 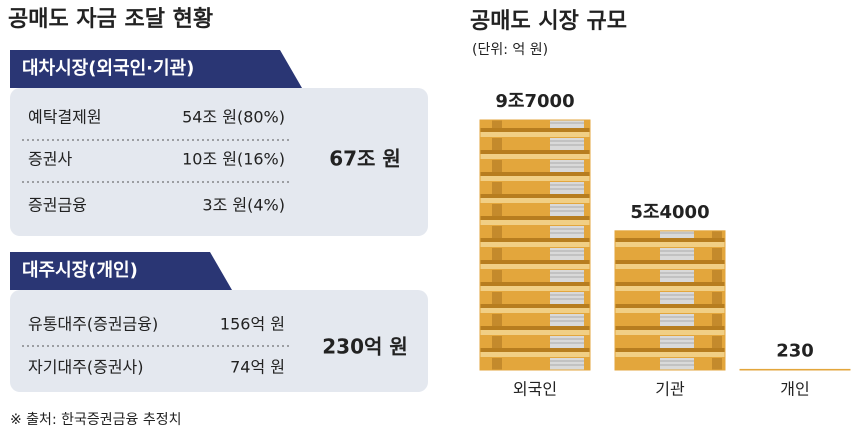 I want to click on chart-subtitle: (단위: 억 원), so click(x=510, y=50).